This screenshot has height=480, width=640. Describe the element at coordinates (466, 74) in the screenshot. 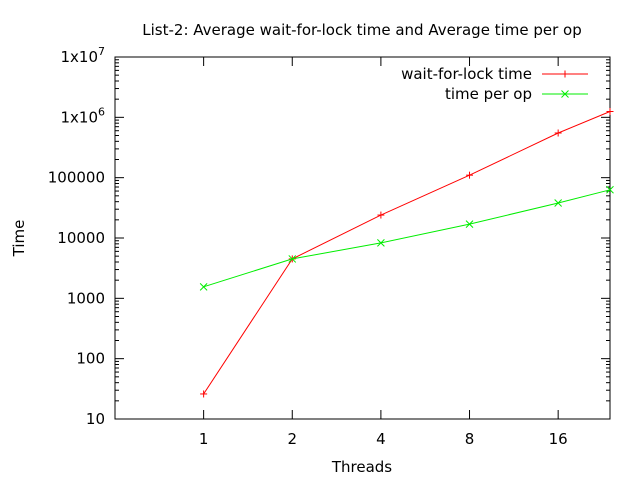

I see `legend-label-0: wait-for-lock time` at that location.